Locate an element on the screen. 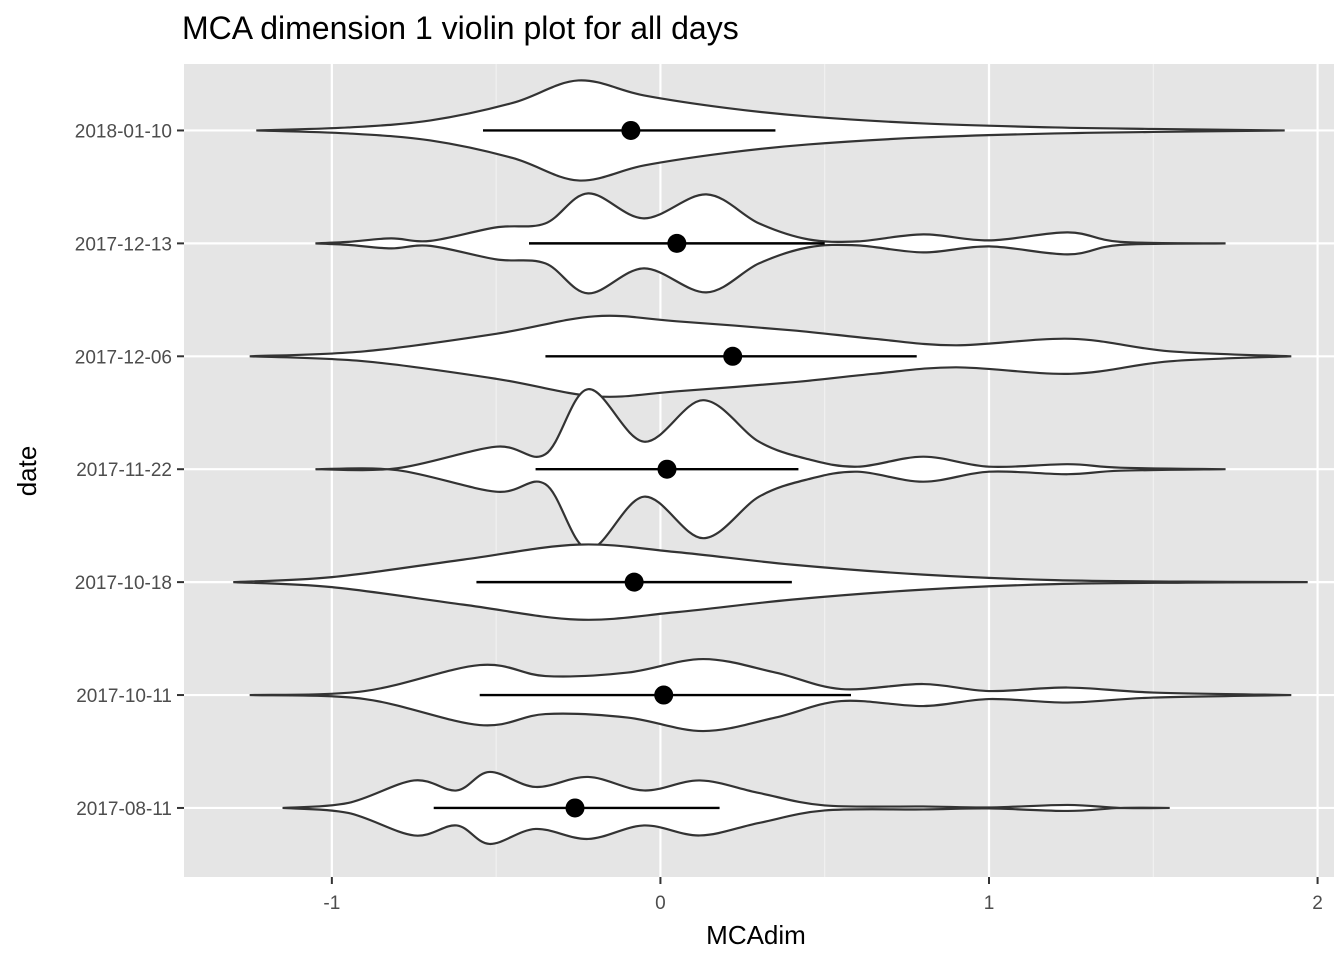 The height and width of the screenshot is (960, 1344). y-axis-title: date is located at coordinates (27, 471).